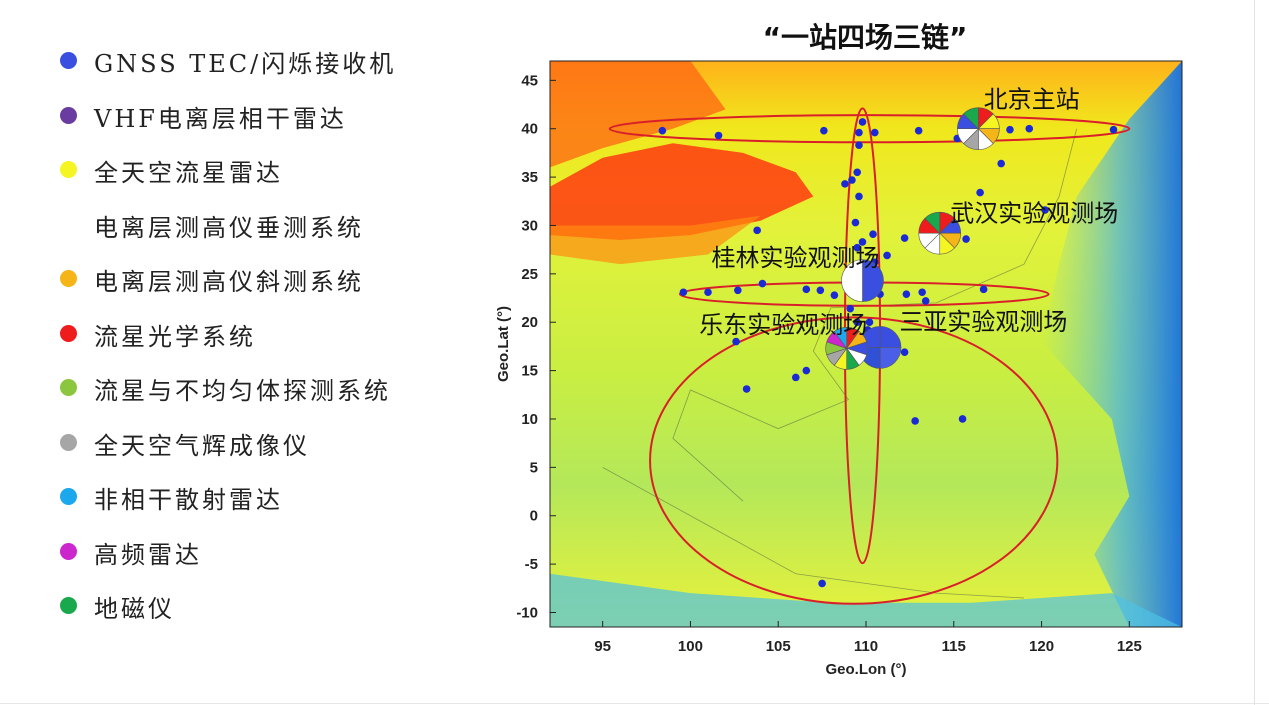 This screenshot has height=705, width=1269. Describe the element at coordinates (175, 336) in the screenshot. I see `legend-label: 流星光学系统` at that location.